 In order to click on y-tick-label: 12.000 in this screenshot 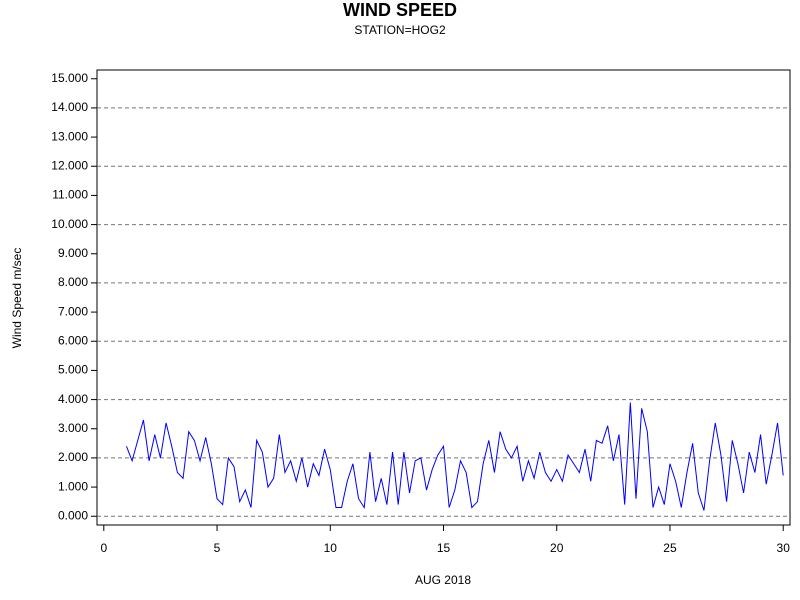, I will do `click(69, 165)`.